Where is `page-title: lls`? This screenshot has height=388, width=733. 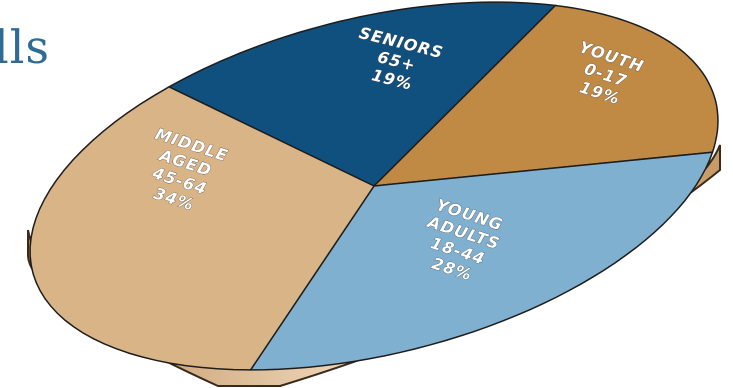 page-title: lls is located at coordinates (25, 47).